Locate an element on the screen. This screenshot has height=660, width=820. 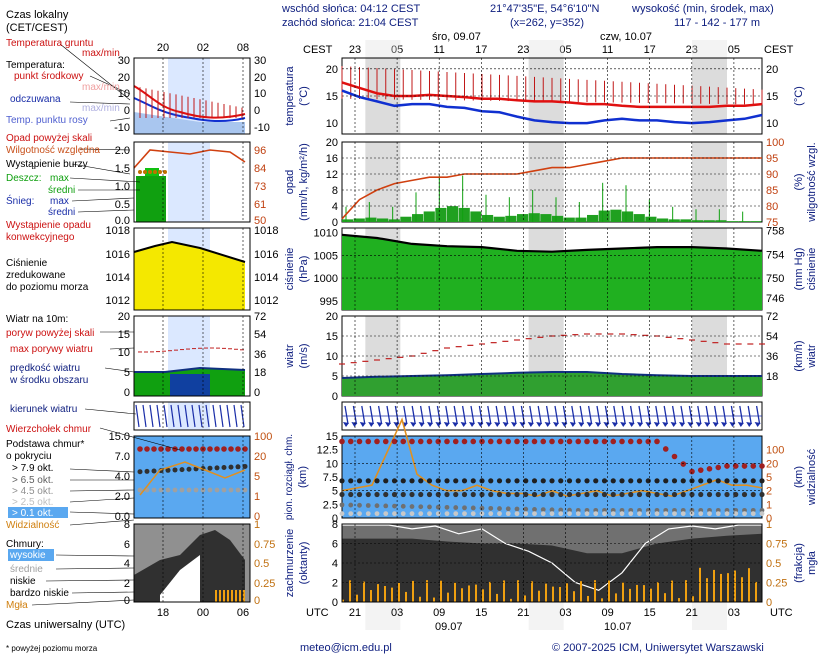
bottom-hour-label: 21 is located at coordinates (523, 613).